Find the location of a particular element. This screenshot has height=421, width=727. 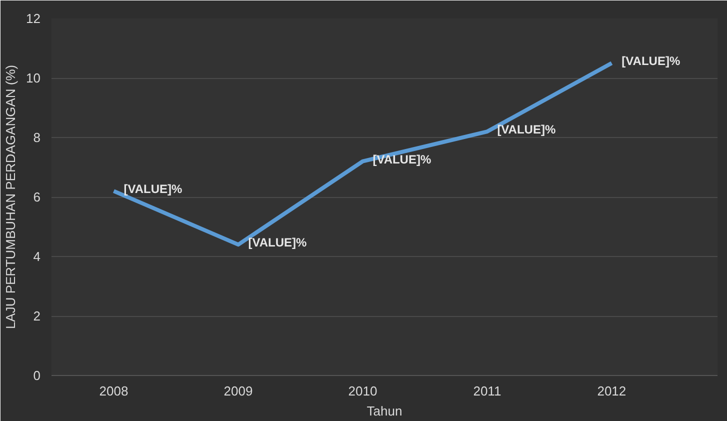

x-tick-label: 2012 is located at coordinates (611, 391).